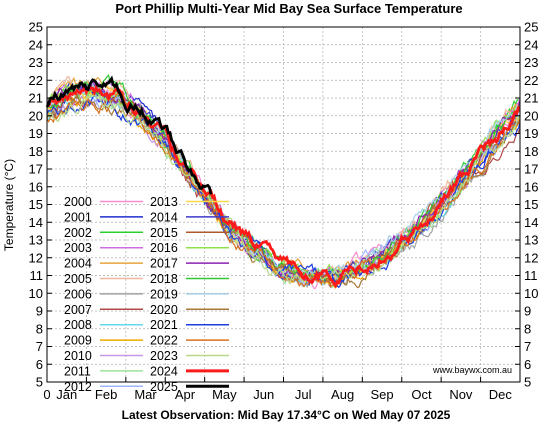  What do you see at coordinates (421, 394) in the screenshot?
I see `x-month-label: Oct` at bounding box center [421, 394].